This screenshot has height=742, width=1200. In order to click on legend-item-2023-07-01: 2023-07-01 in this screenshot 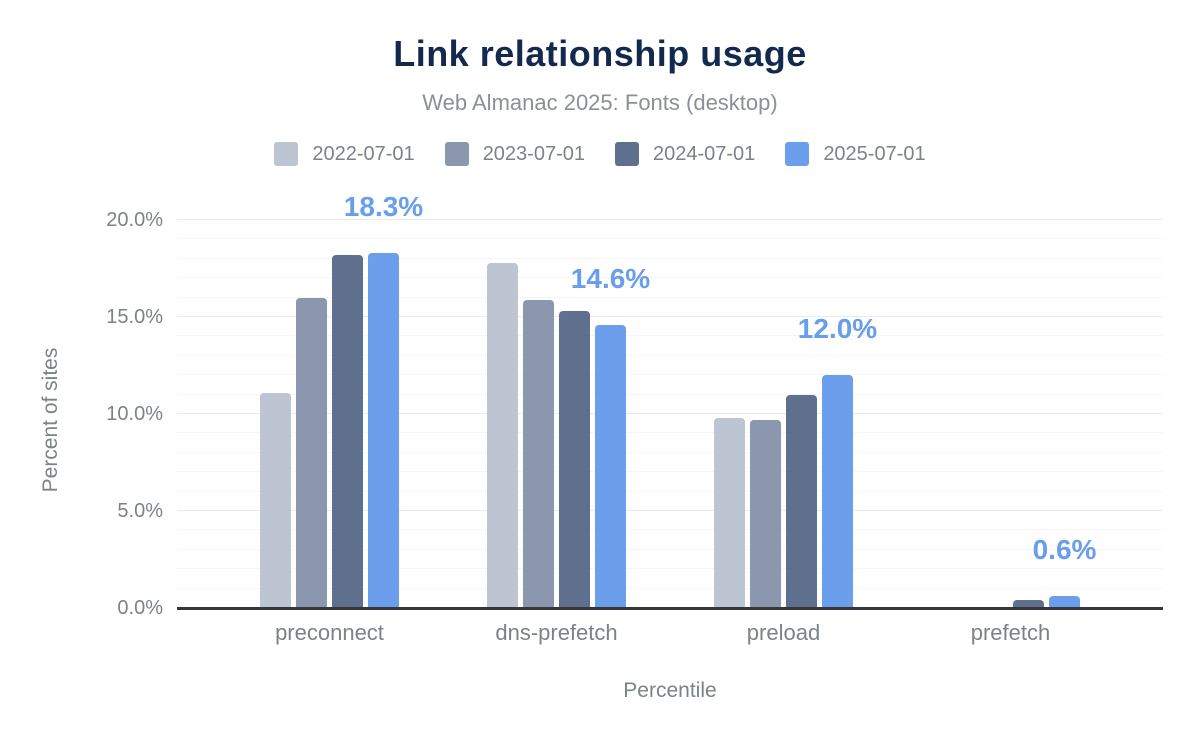, I will do `click(514, 154)`.